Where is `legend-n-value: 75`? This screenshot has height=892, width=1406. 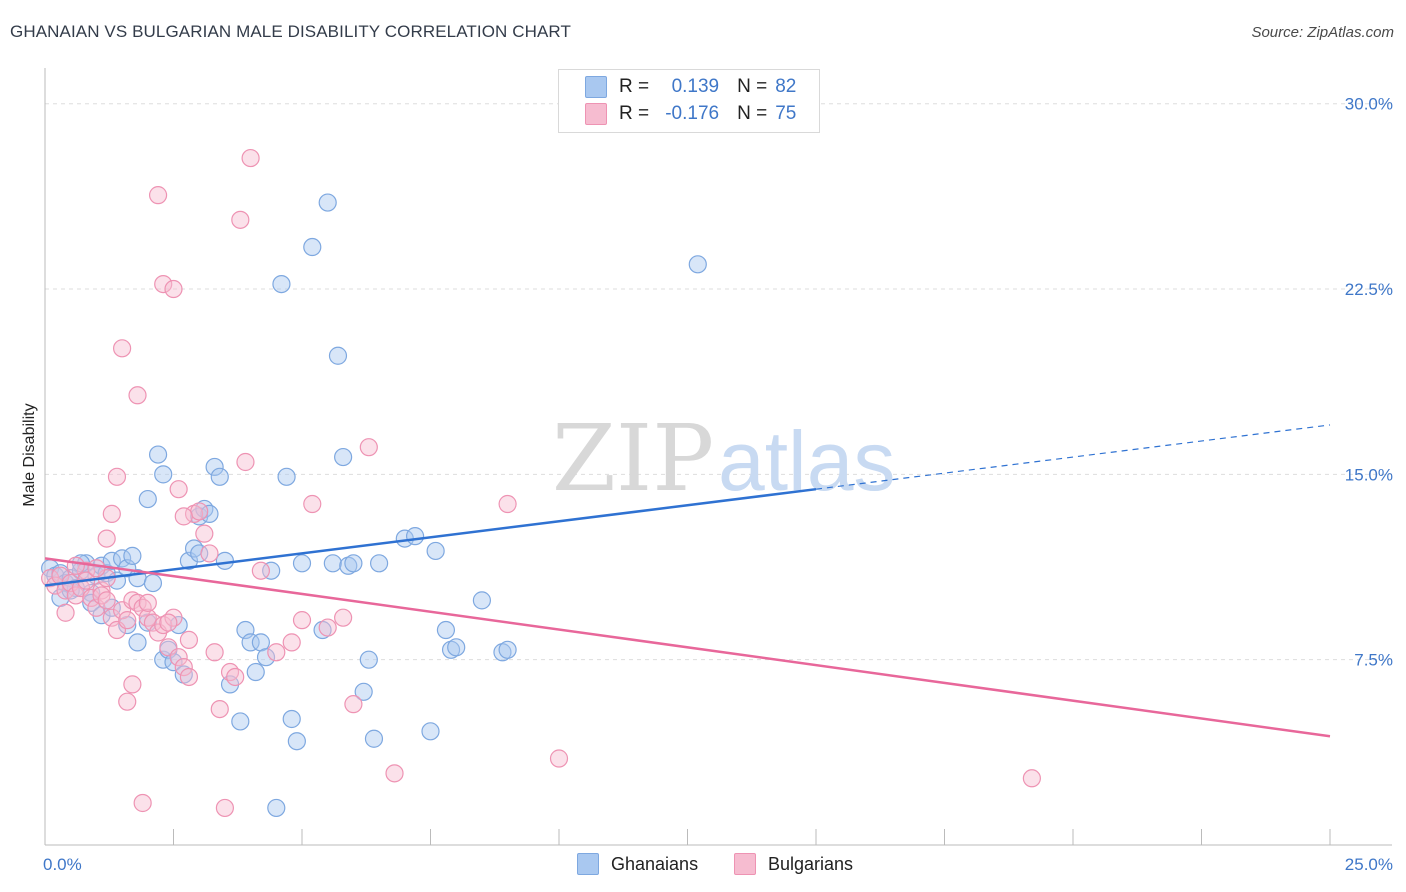 legend-n-value: 75 is located at coordinates (786, 113).